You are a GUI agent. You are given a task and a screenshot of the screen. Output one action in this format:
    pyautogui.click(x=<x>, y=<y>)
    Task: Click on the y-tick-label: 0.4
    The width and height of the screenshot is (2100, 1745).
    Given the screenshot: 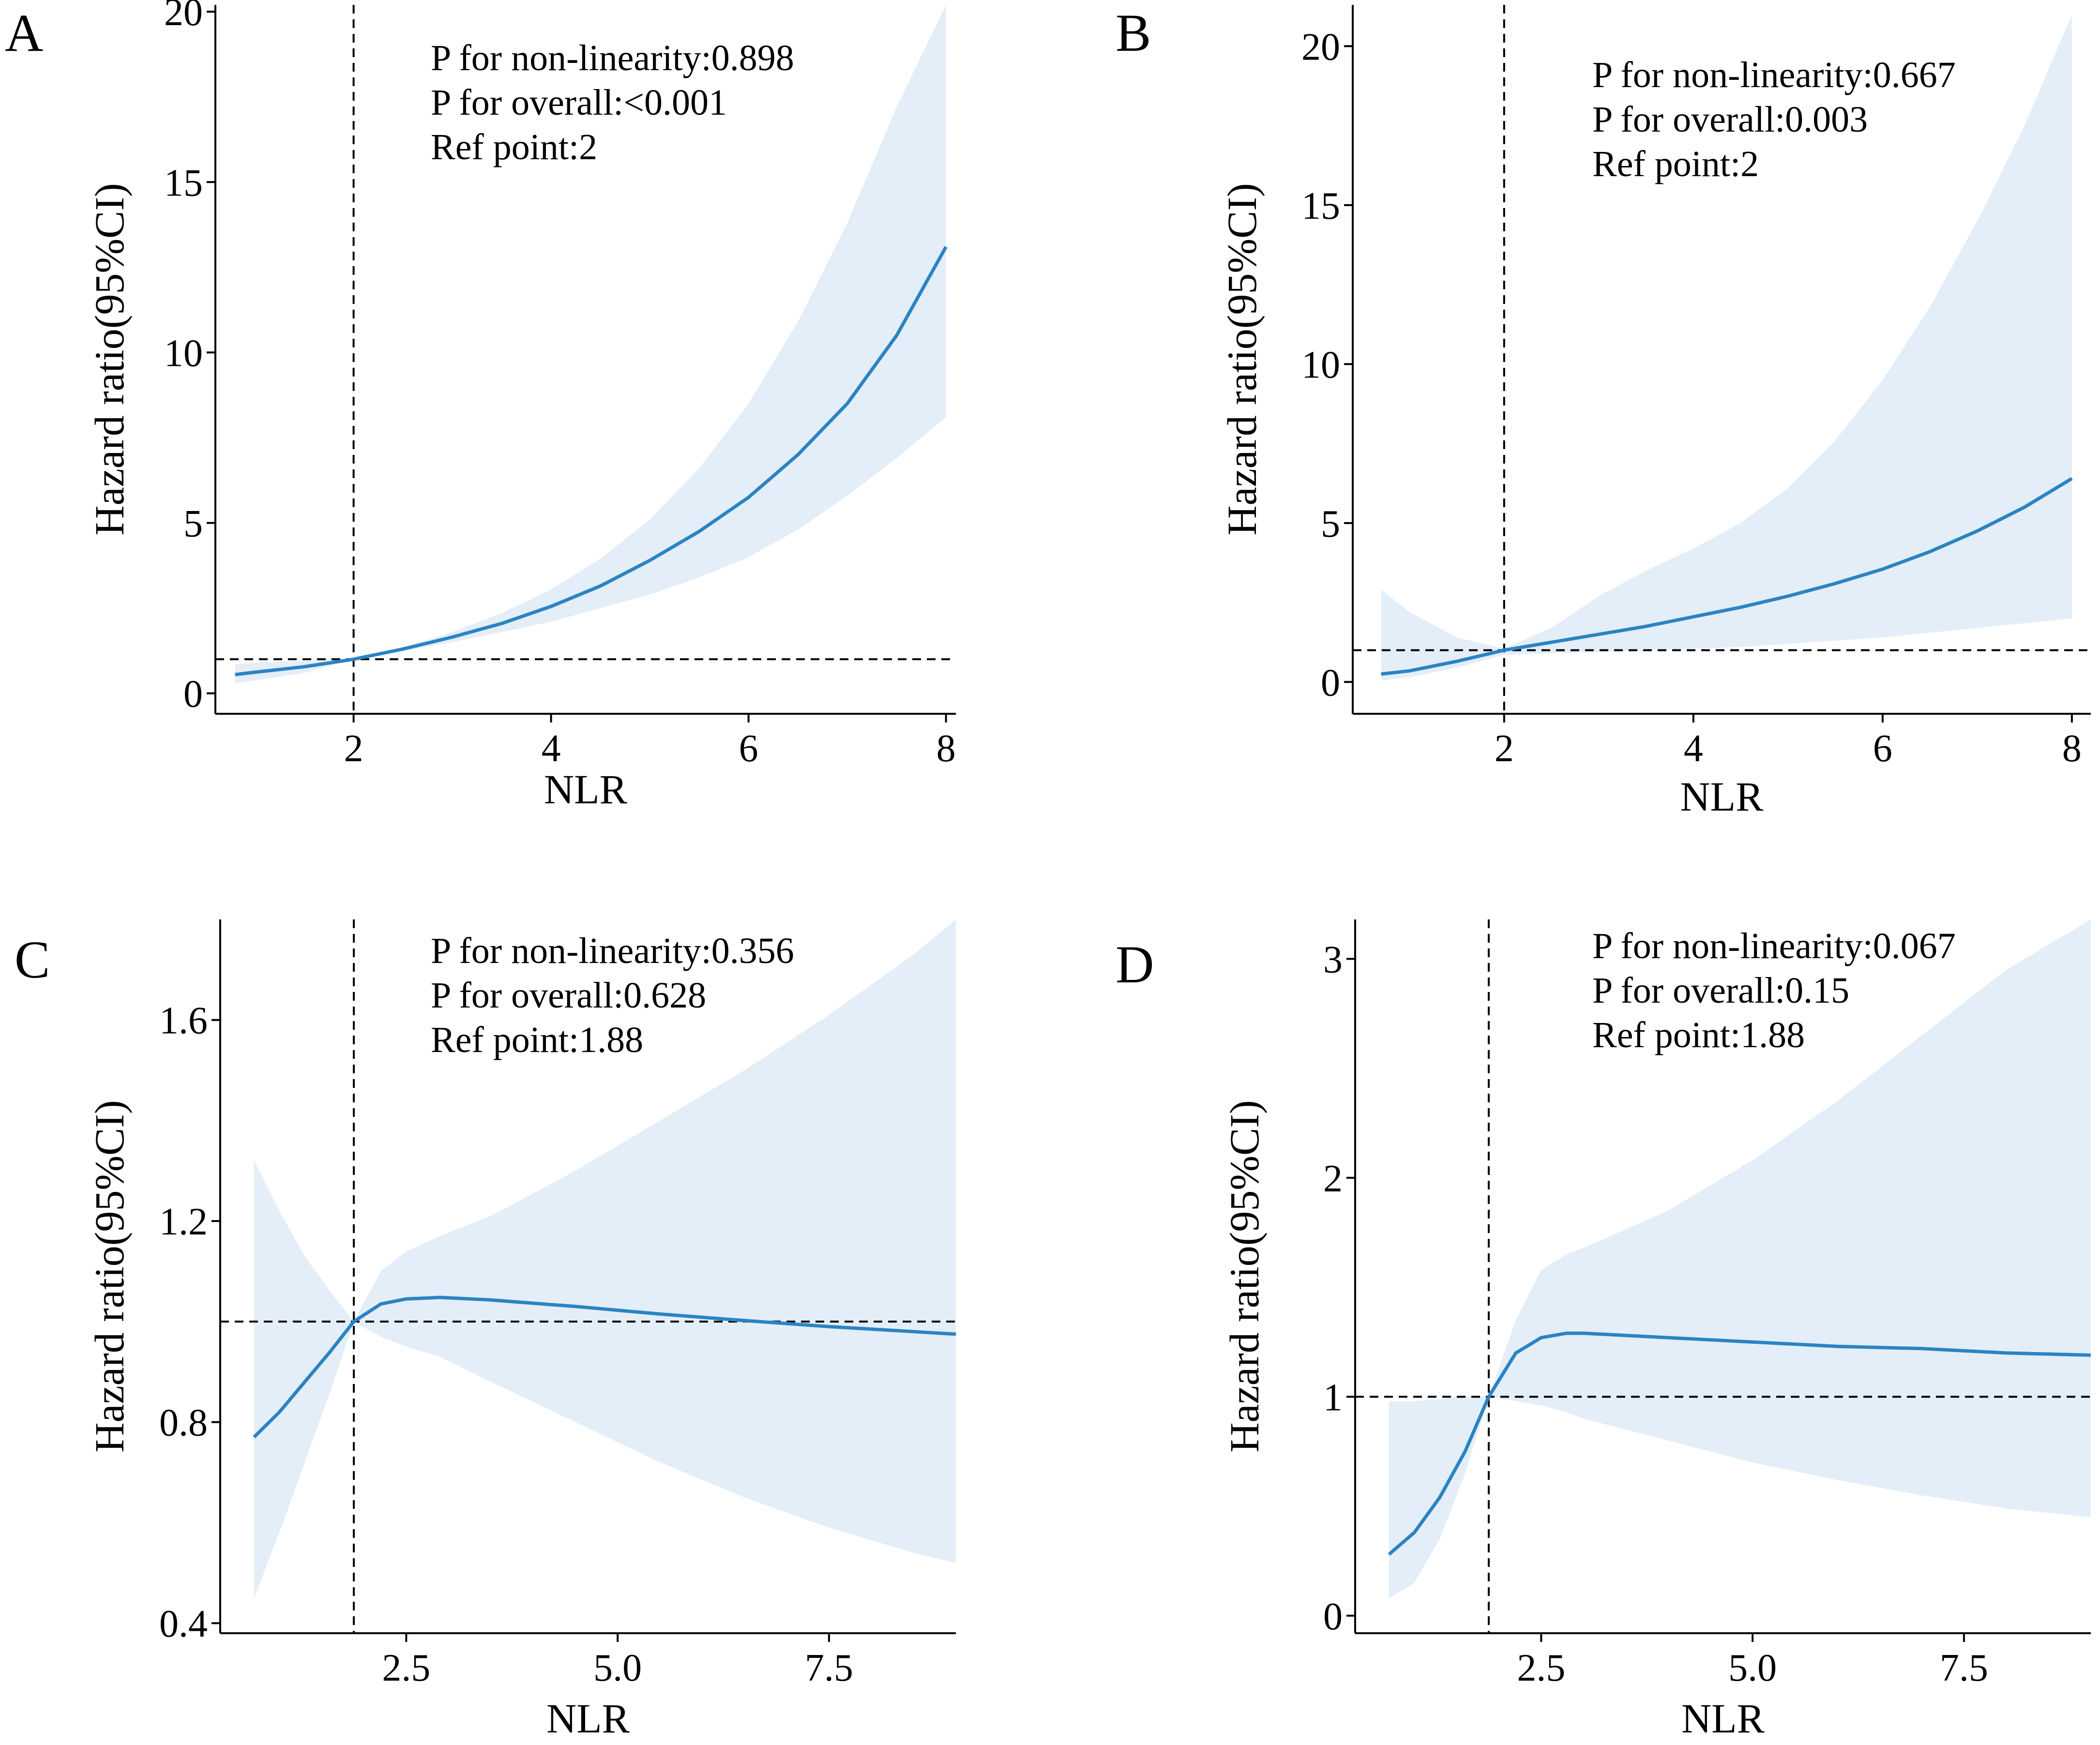 What is the action you would take?
    pyautogui.click(x=183, y=1624)
    